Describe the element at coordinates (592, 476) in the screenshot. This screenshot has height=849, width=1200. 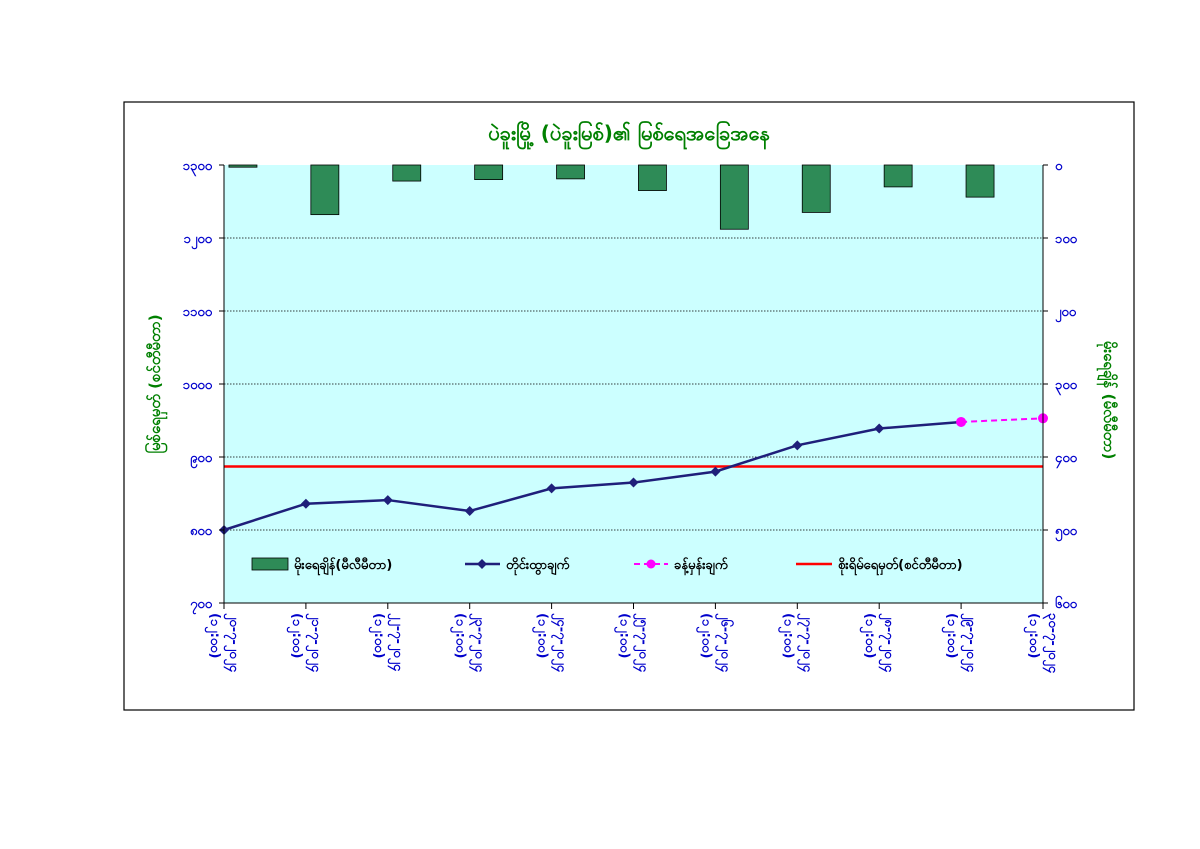
I see `observed-series-line` at that location.